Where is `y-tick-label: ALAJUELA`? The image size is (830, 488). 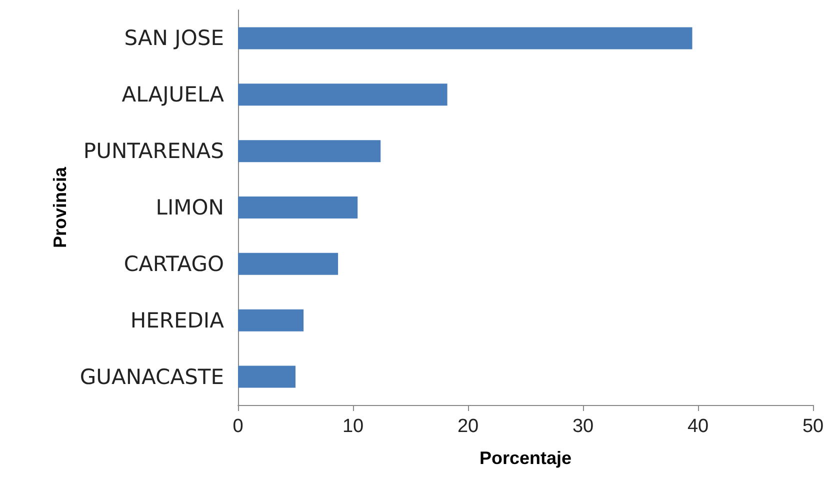 y-tick-label: ALAJUELA is located at coordinates (173, 94).